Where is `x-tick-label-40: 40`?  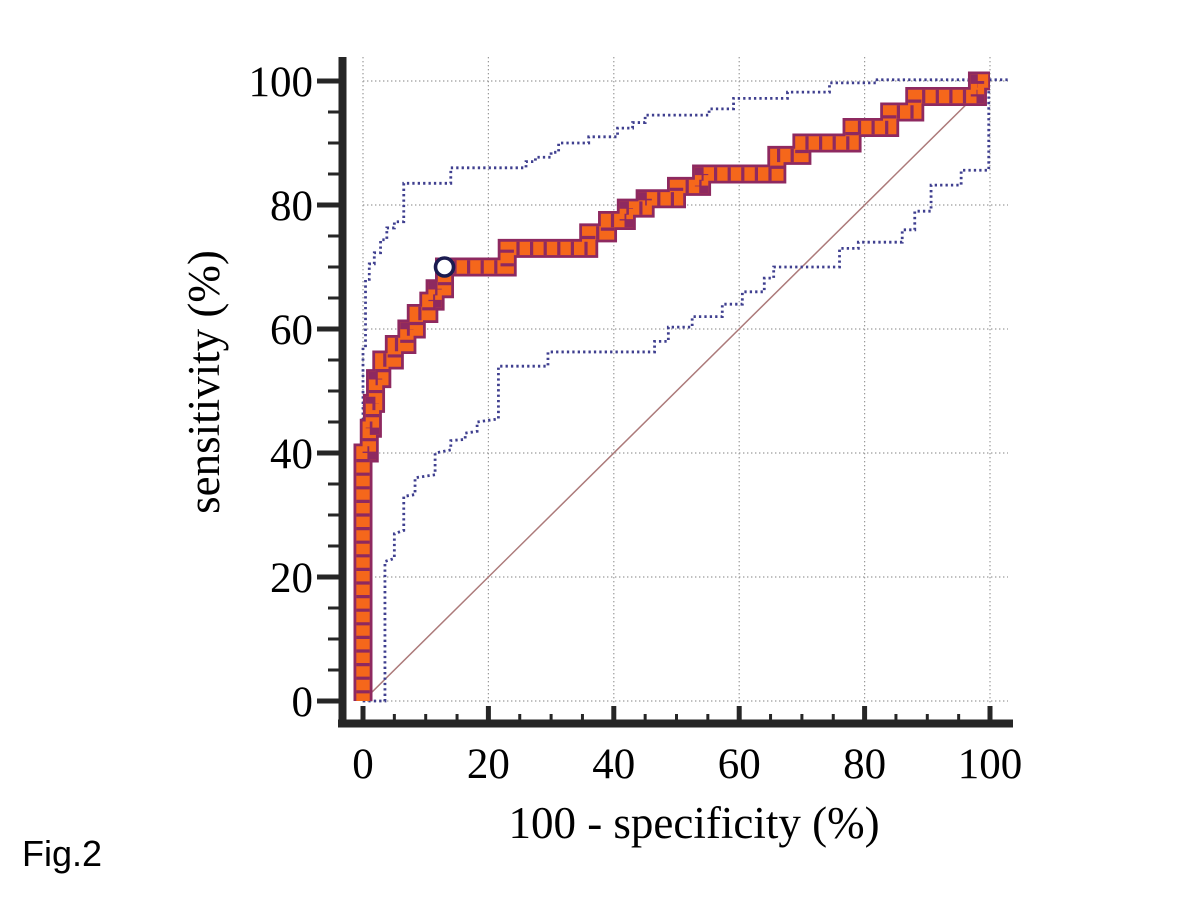 x-tick-label-40: 40 is located at coordinates (613, 764).